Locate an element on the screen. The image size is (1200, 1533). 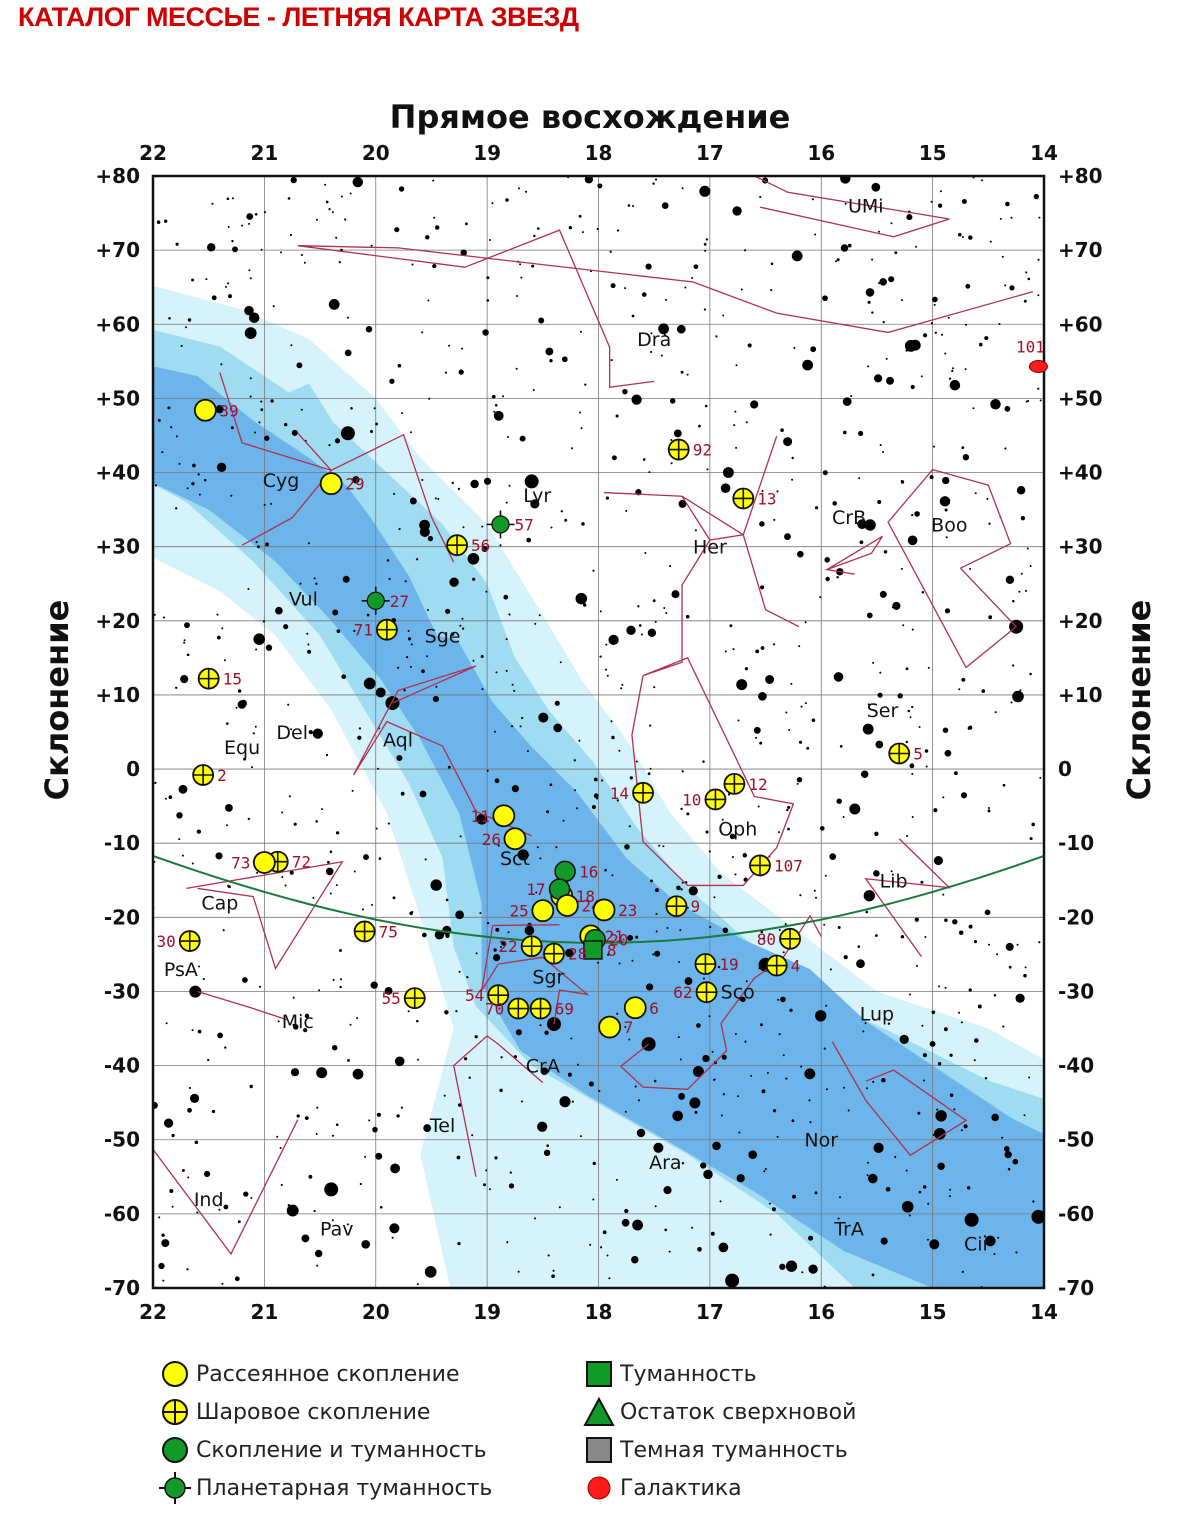
planetary-nebula-marker is located at coordinates (500, 524).